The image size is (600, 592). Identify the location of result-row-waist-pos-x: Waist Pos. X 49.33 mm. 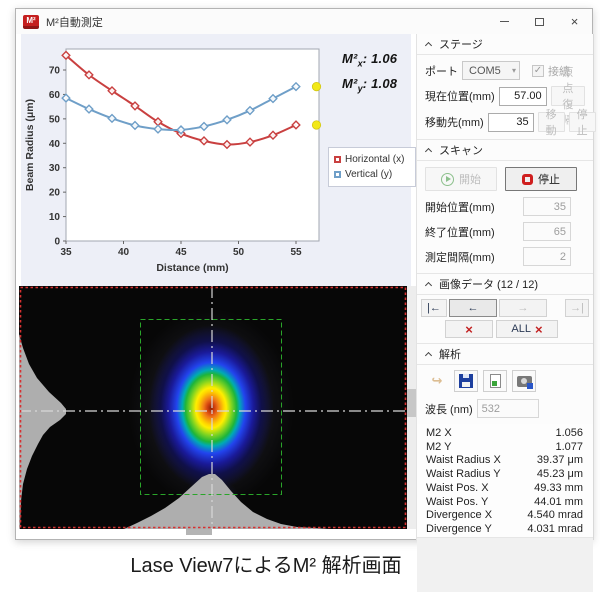
(504, 487).